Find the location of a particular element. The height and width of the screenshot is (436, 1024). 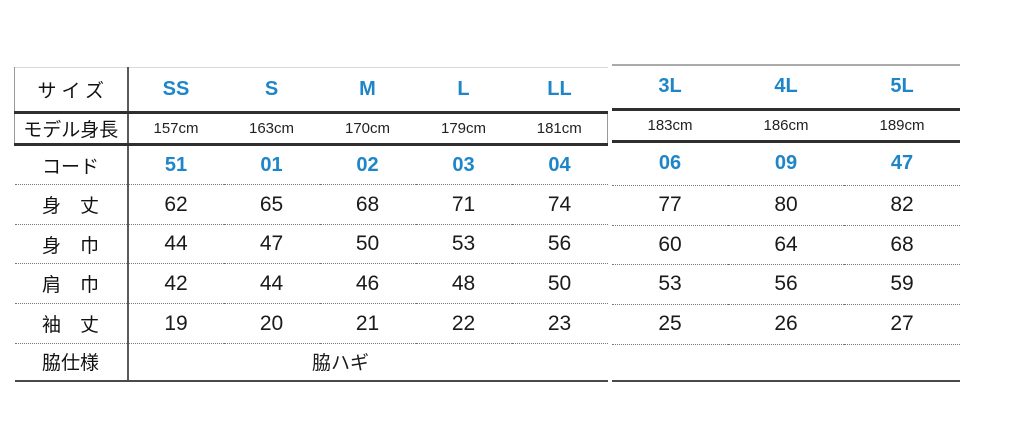

measurement-cell: 64 is located at coordinates (786, 245).